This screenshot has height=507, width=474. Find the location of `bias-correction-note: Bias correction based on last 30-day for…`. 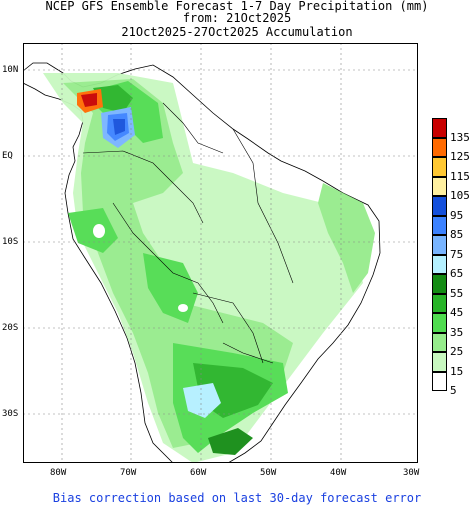

bias-correction-note: Bias correction based on last 30-day for… is located at coordinates (237, 498).